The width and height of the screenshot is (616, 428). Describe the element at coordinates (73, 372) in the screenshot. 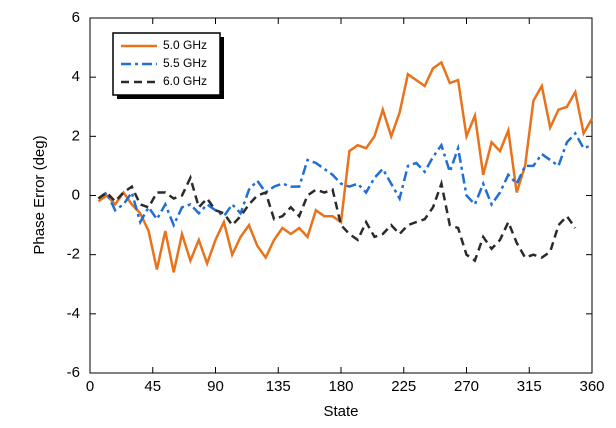

I see `y-tick-label: -6` at that location.